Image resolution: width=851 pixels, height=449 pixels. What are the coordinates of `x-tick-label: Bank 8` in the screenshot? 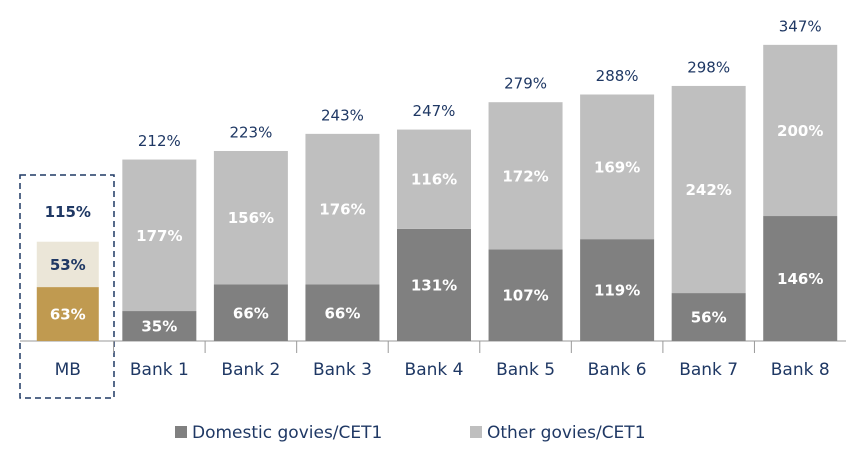 It's located at (800, 370).